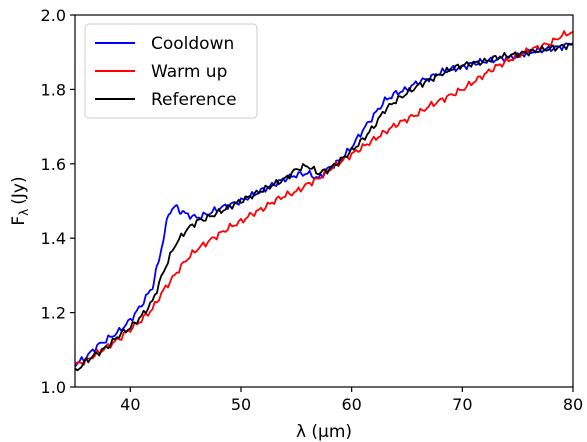  Describe the element at coordinates (324, 432) in the screenshot. I see `x-axis-label: λ (μm)` at that location.